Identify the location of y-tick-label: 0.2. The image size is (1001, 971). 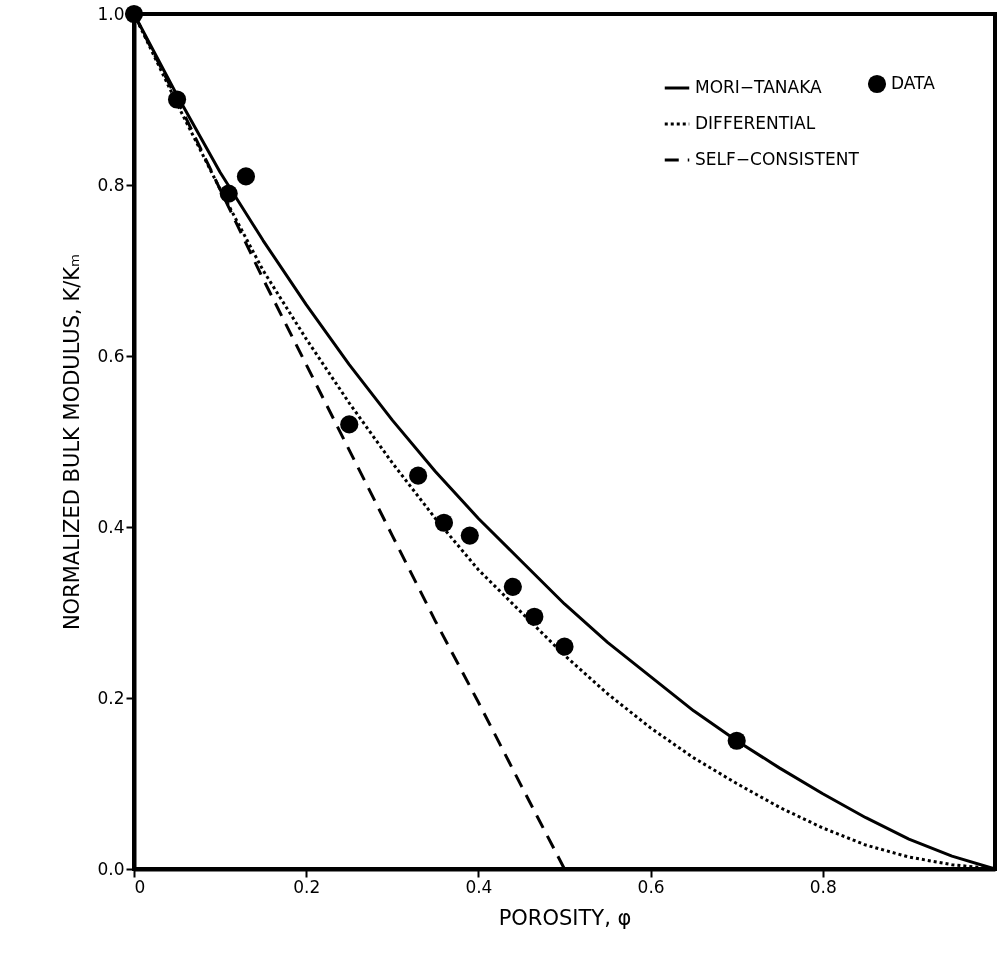
(111, 697).